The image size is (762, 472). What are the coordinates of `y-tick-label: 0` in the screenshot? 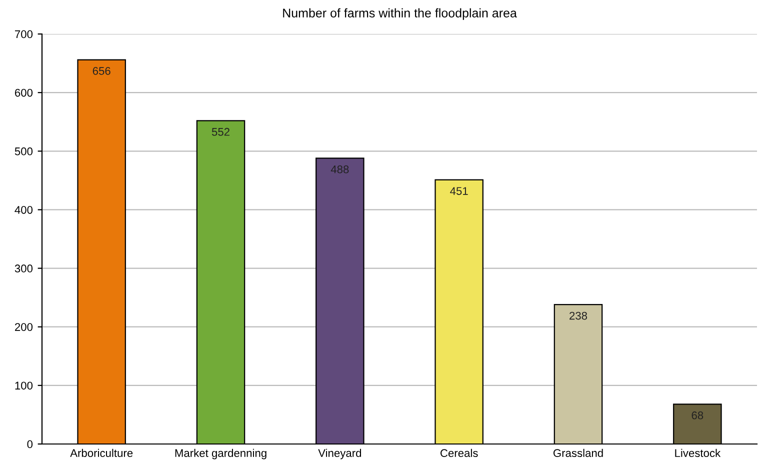 It's located at (30, 444).